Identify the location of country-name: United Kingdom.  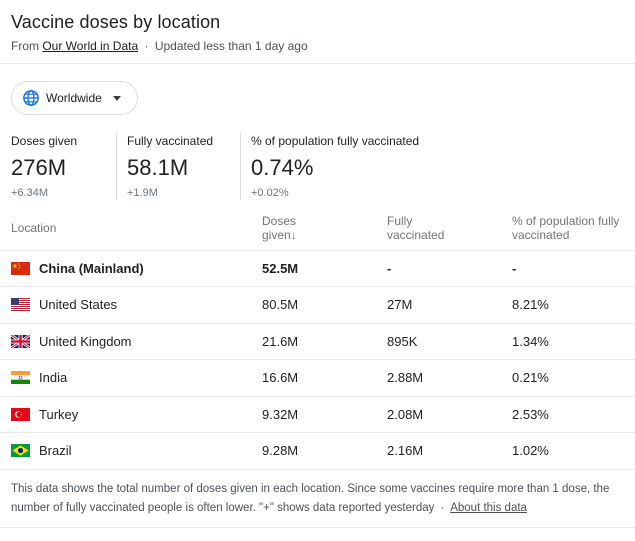
(85, 341).